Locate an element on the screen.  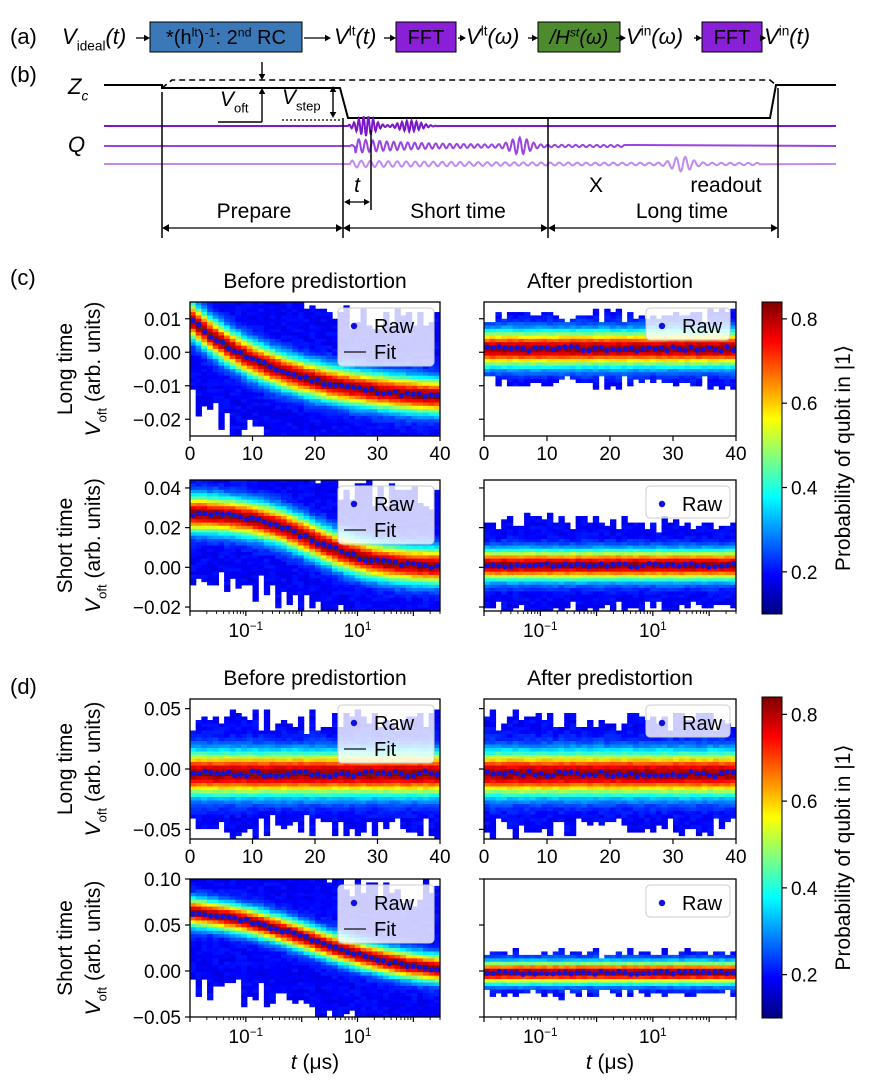
legend-entry-fit: Fit is located at coordinates (385, 353).